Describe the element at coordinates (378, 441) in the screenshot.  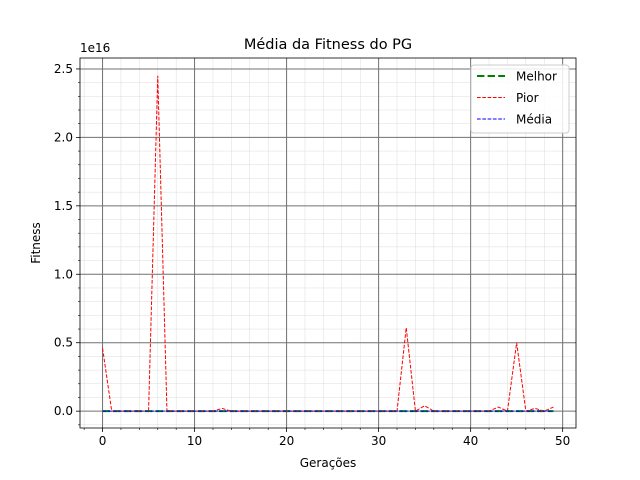
I see `x-tick-label: 30` at that location.